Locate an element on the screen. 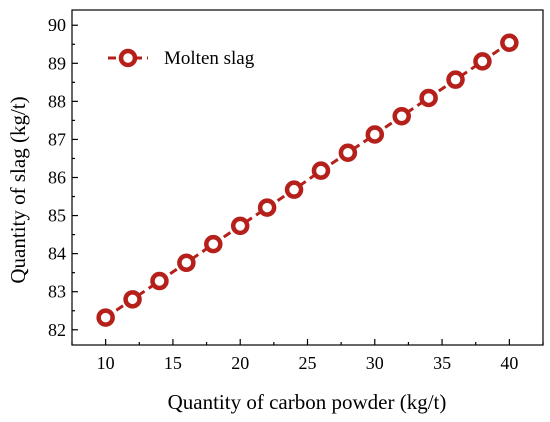  y-axis-title: Quantity of slag (kg/t) is located at coordinates (18, 189).